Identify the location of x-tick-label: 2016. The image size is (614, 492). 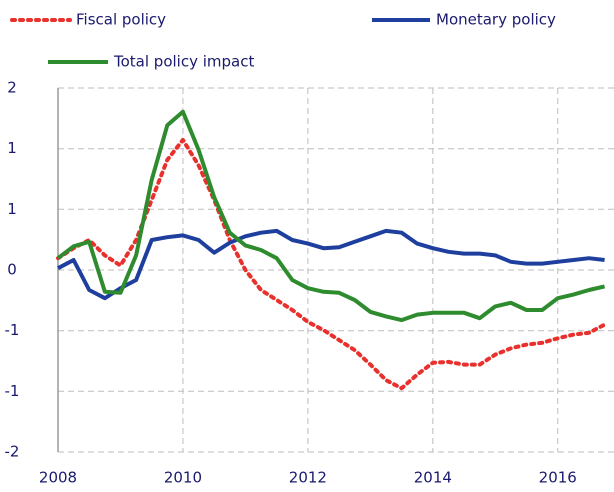
(558, 478).